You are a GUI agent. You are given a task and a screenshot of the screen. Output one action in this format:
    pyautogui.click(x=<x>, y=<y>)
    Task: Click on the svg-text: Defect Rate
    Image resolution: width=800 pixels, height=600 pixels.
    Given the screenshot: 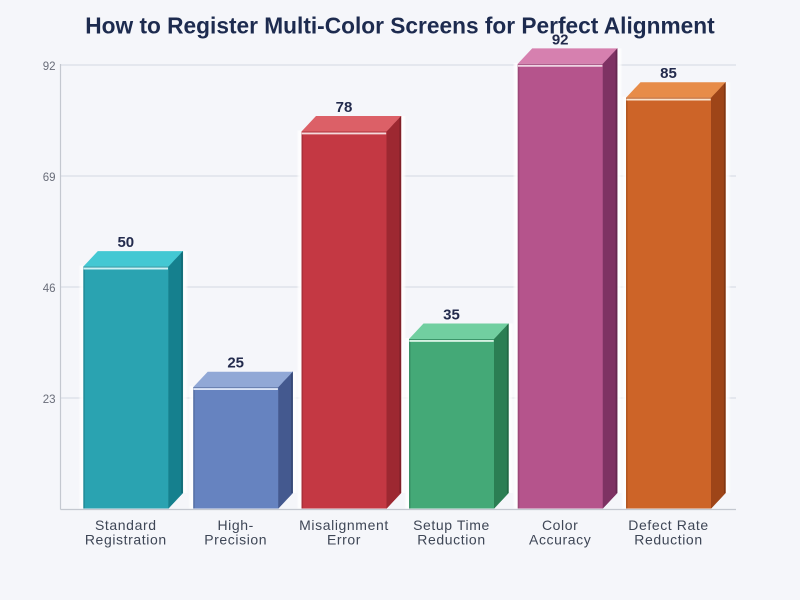 What is the action you would take?
    pyautogui.click(x=668, y=525)
    